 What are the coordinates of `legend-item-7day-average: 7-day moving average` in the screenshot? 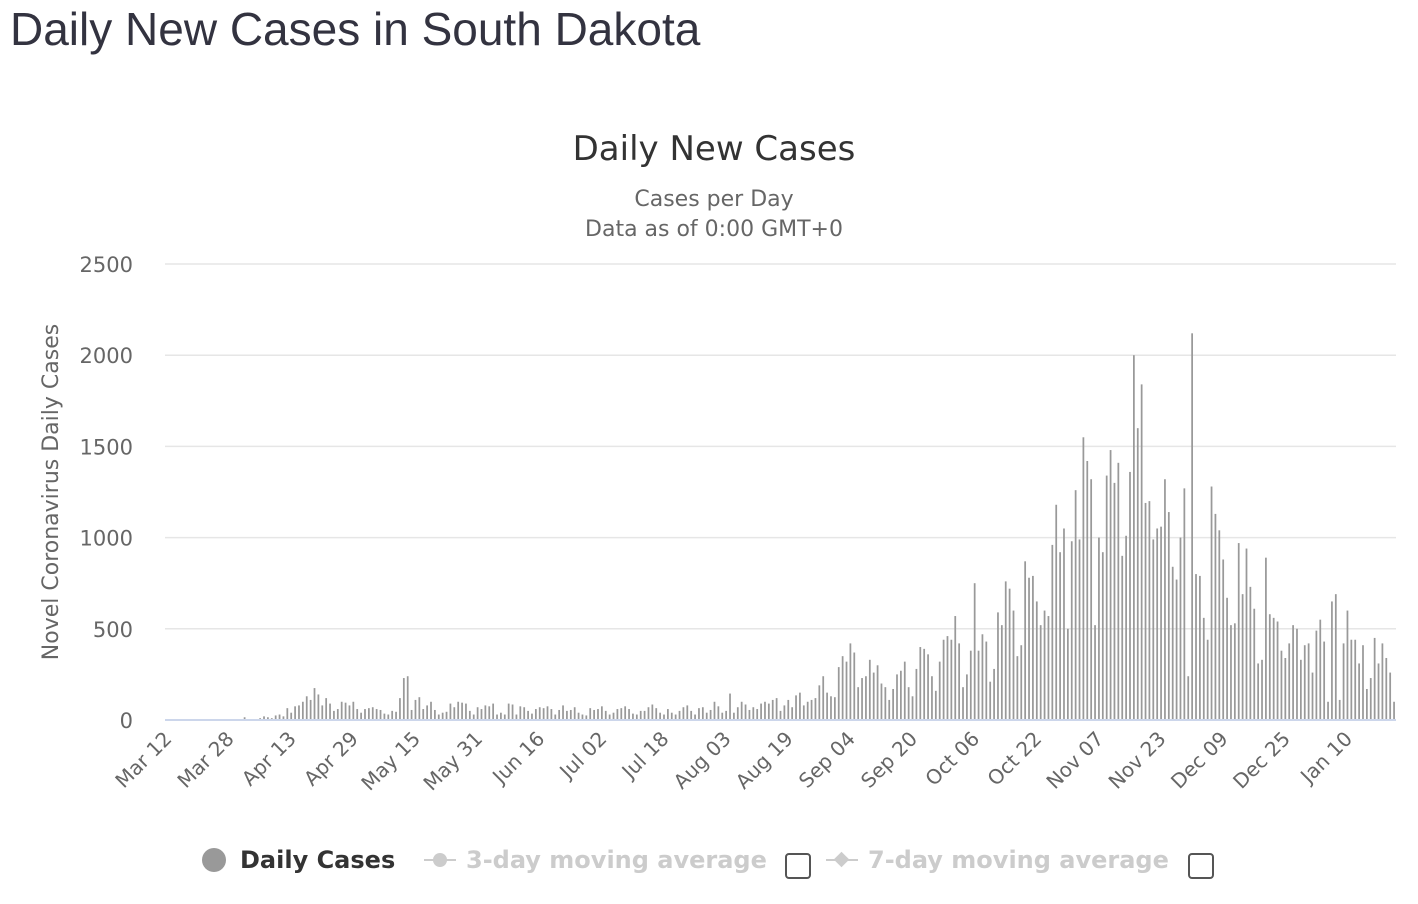 It's located at (997, 860).